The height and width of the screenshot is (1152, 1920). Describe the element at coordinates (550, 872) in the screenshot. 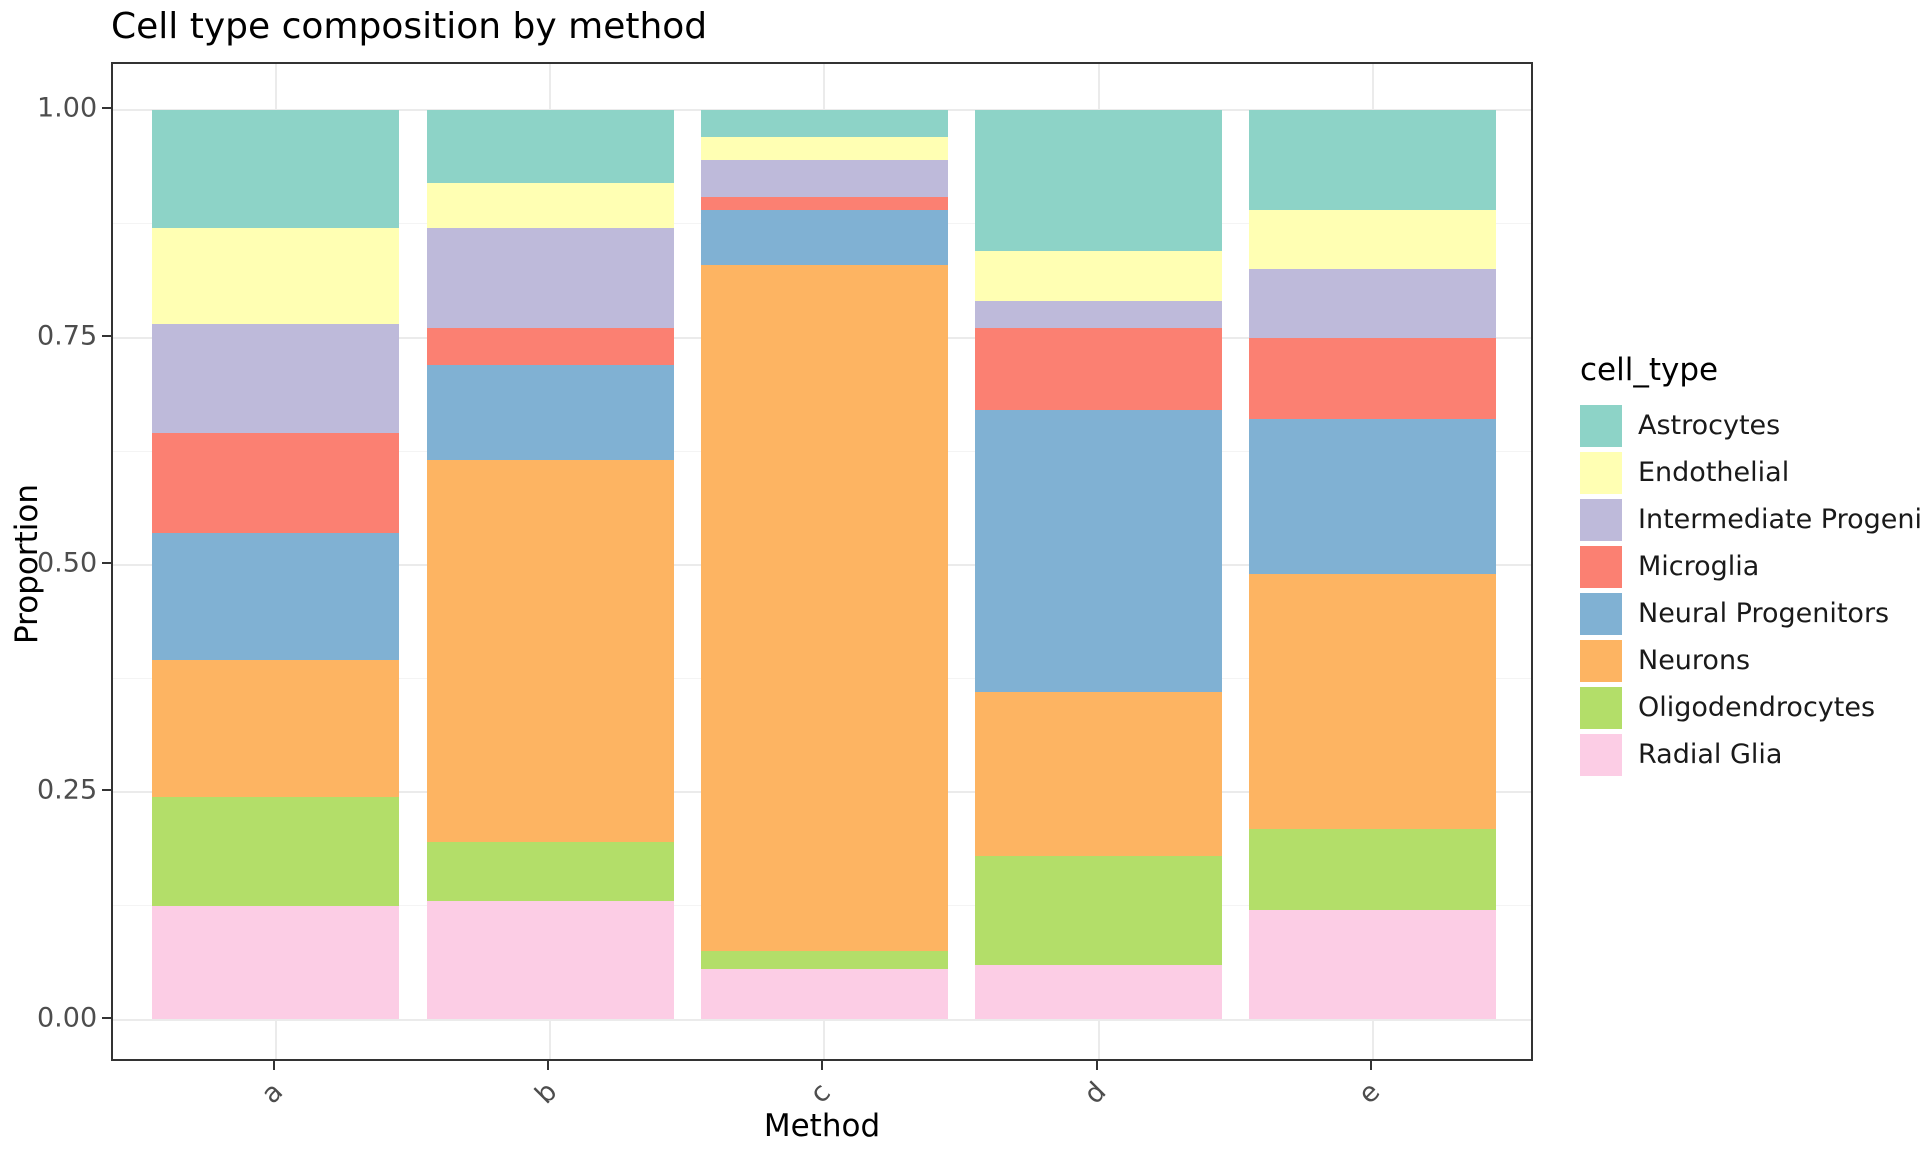

I see `bar-segment-b-oligodendrocytes` at that location.